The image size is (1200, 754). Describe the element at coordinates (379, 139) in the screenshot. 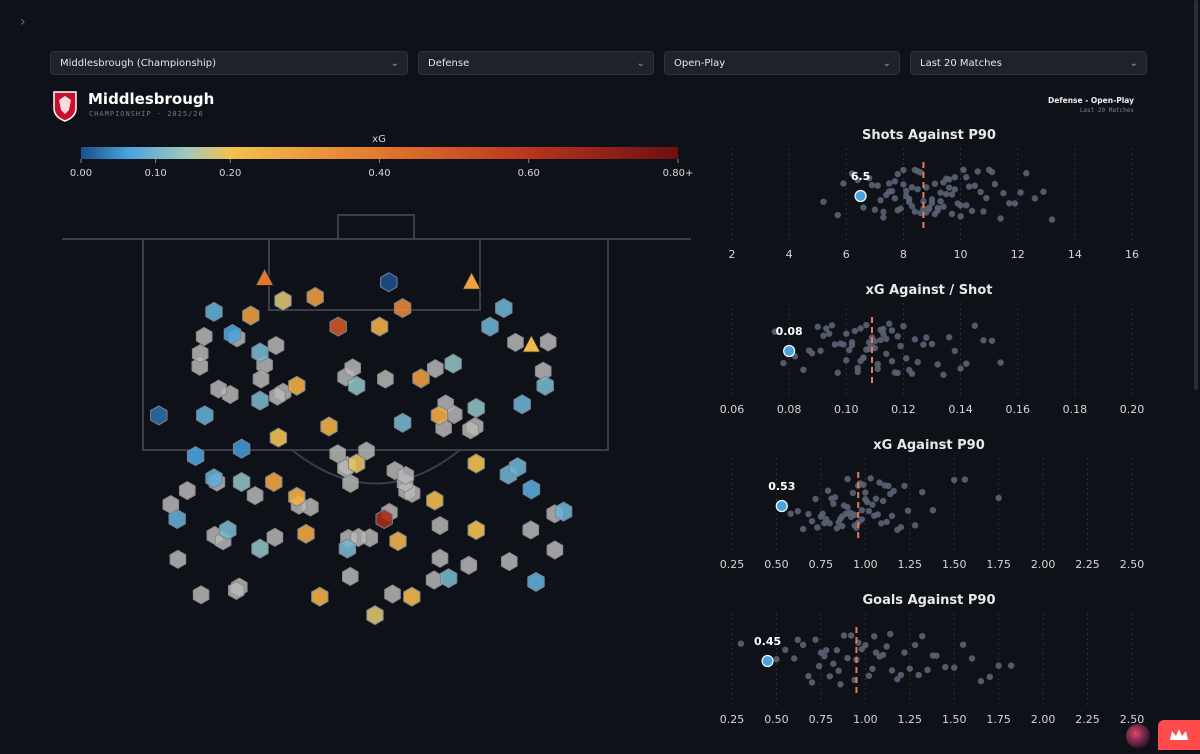

I see `colorbar-title: xG` at that location.